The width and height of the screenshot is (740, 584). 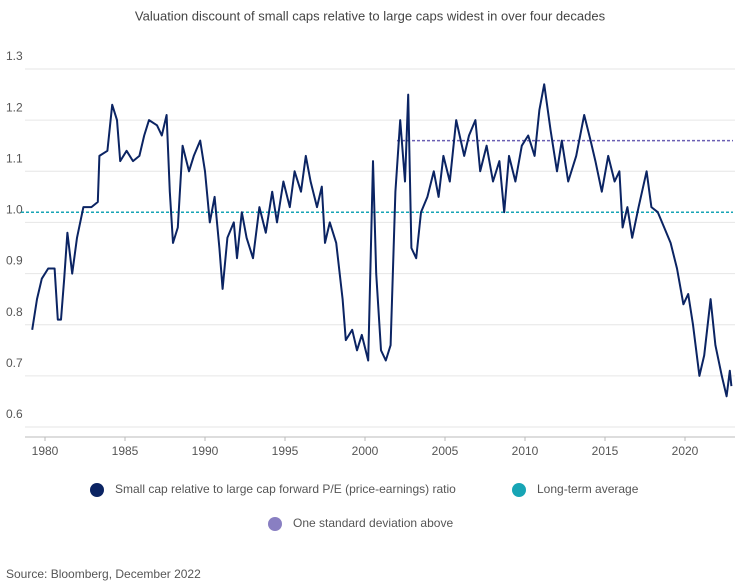 I want to click on y-tick-label: 1.1, so click(x=14, y=158).